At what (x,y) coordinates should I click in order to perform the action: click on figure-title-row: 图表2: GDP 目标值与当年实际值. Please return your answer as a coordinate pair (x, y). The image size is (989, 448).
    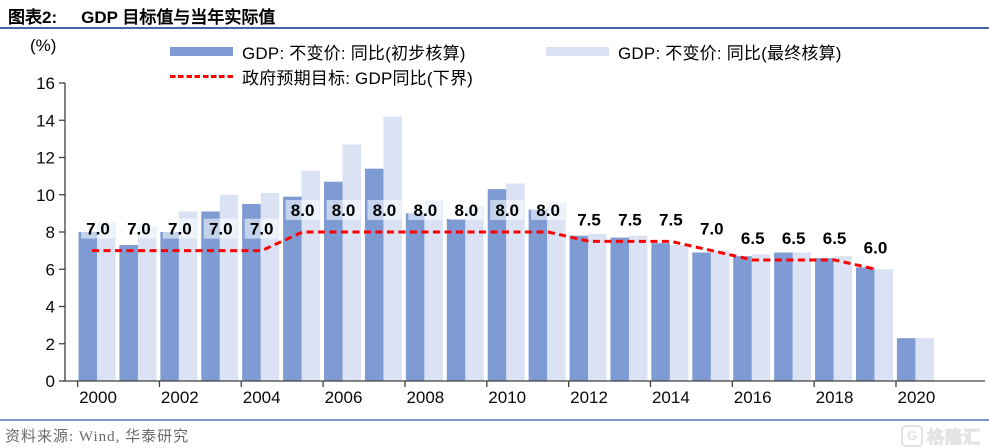
    Looking at the image, I should click on (141, 15).